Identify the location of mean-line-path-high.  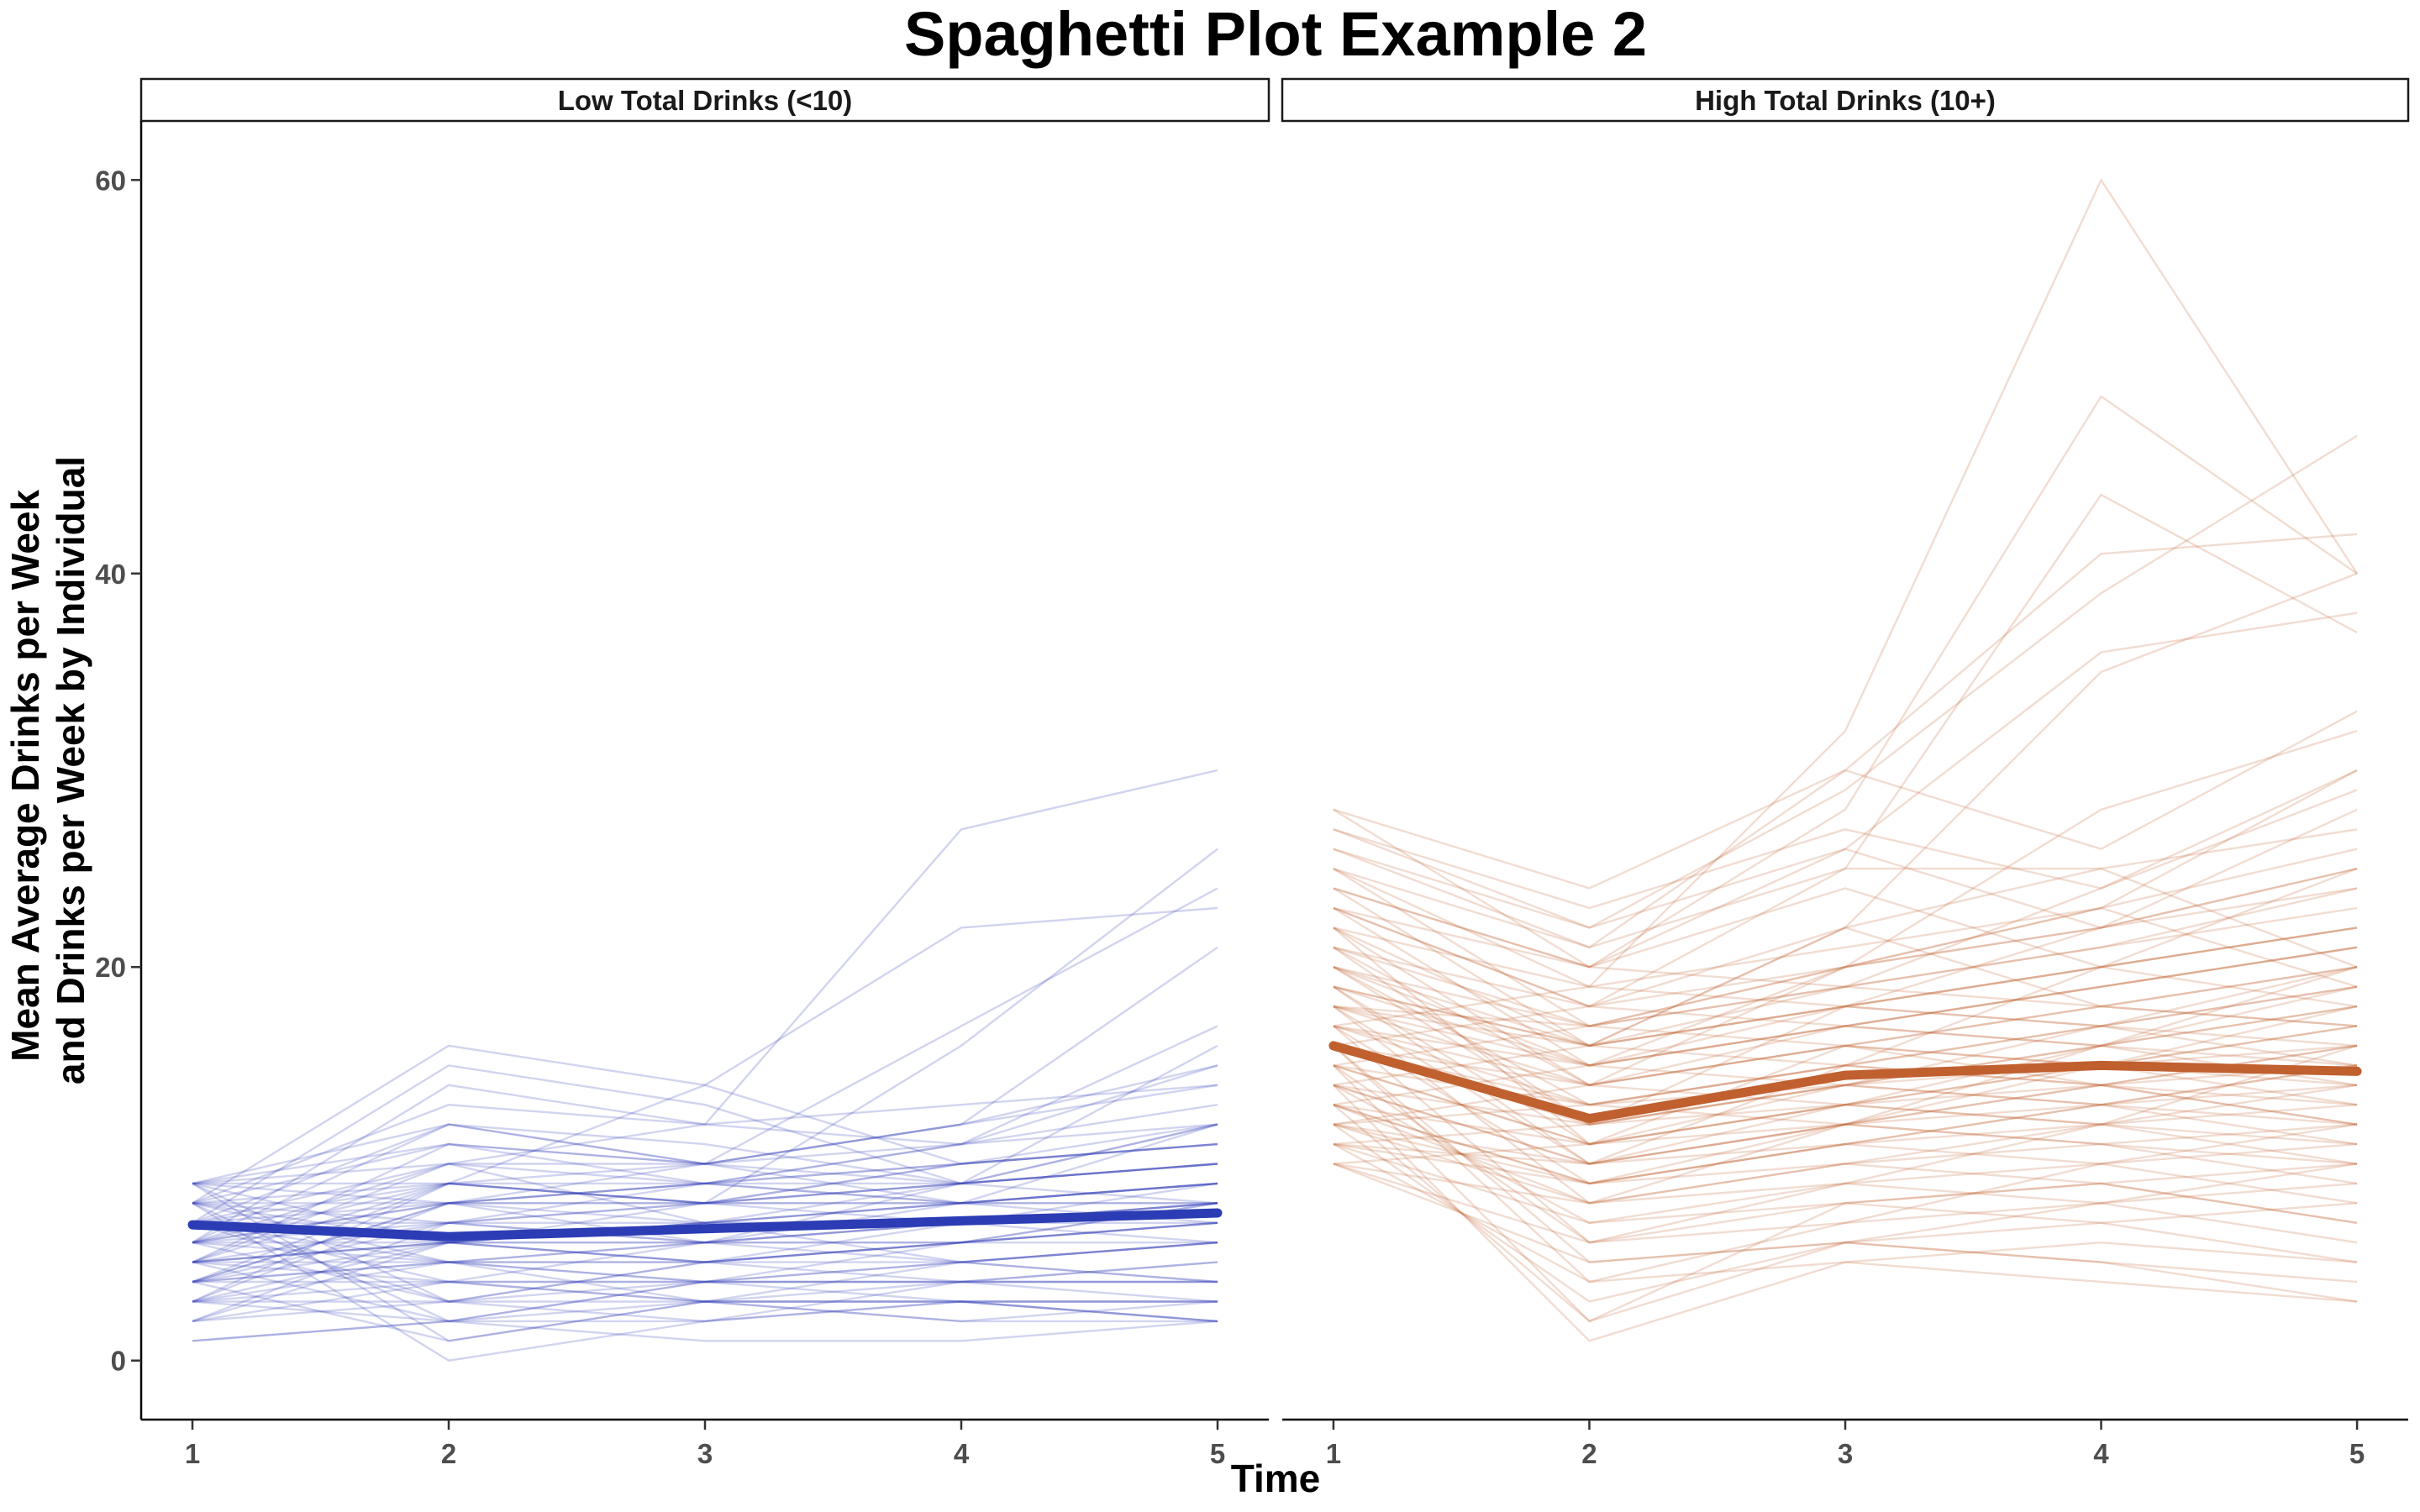
(1845, 1082).